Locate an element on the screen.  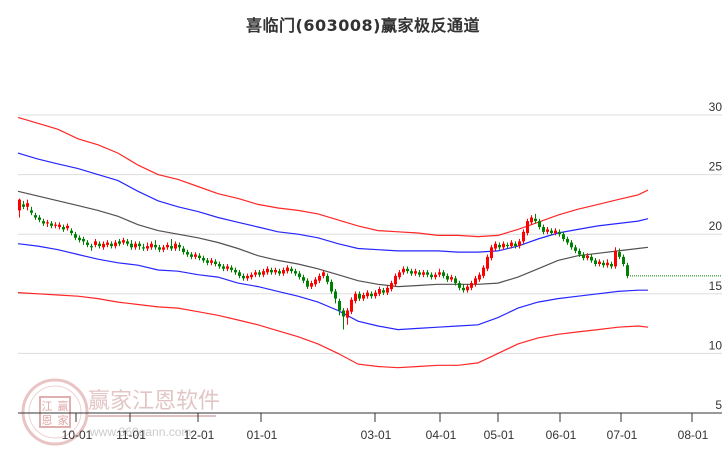
watermark: 江 赢 恩 家 赢家江恩软件 www.360gann.com is located at coordinates (120, 412).